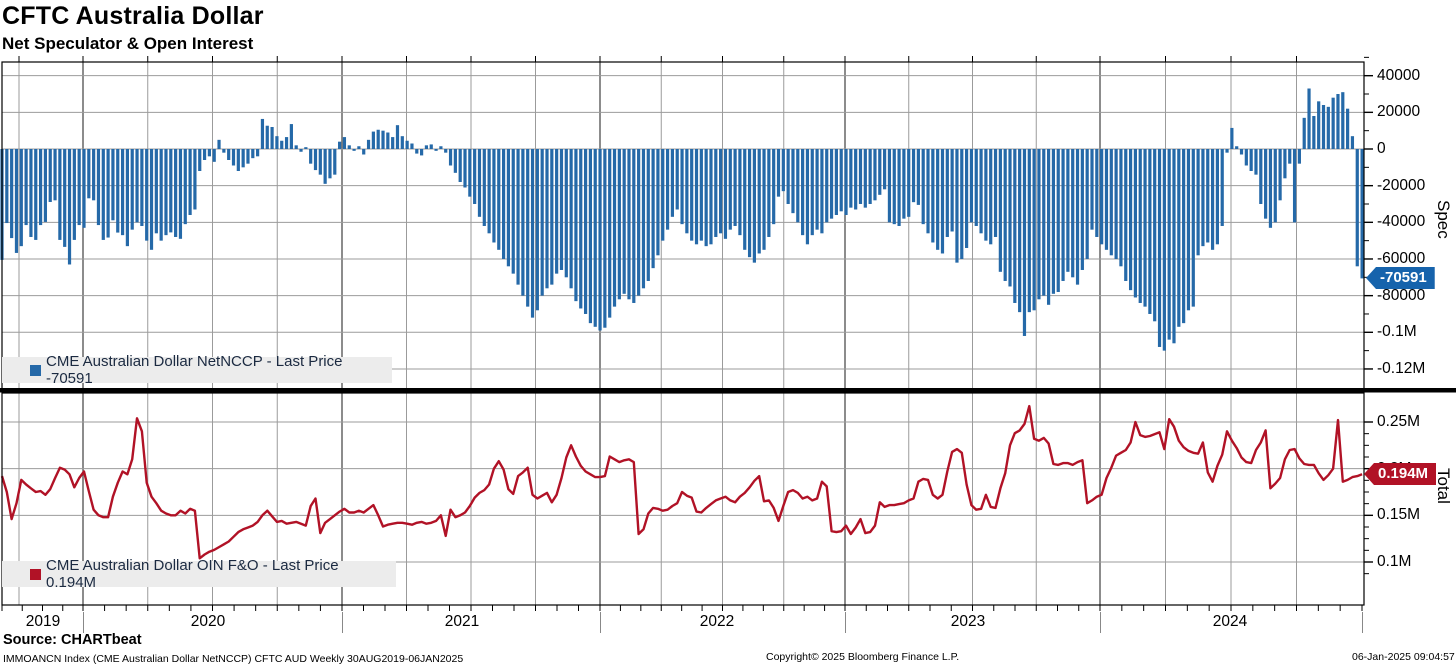 This screenshot has height=666, width=1456. Describe the element at coordinates (1399, 112) in the screenshot. I see `spec-tick-label: 20000` at that location.